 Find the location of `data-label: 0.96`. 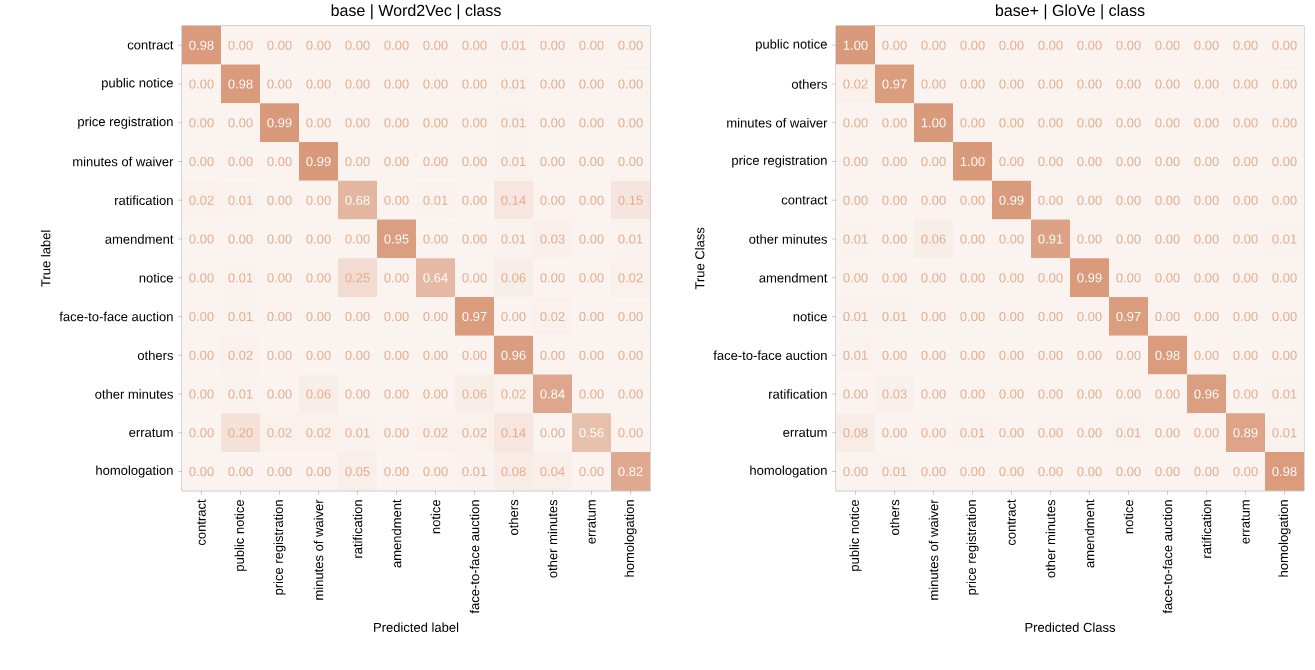

data-label: 0.96 is located at coordinates (1206, 394).